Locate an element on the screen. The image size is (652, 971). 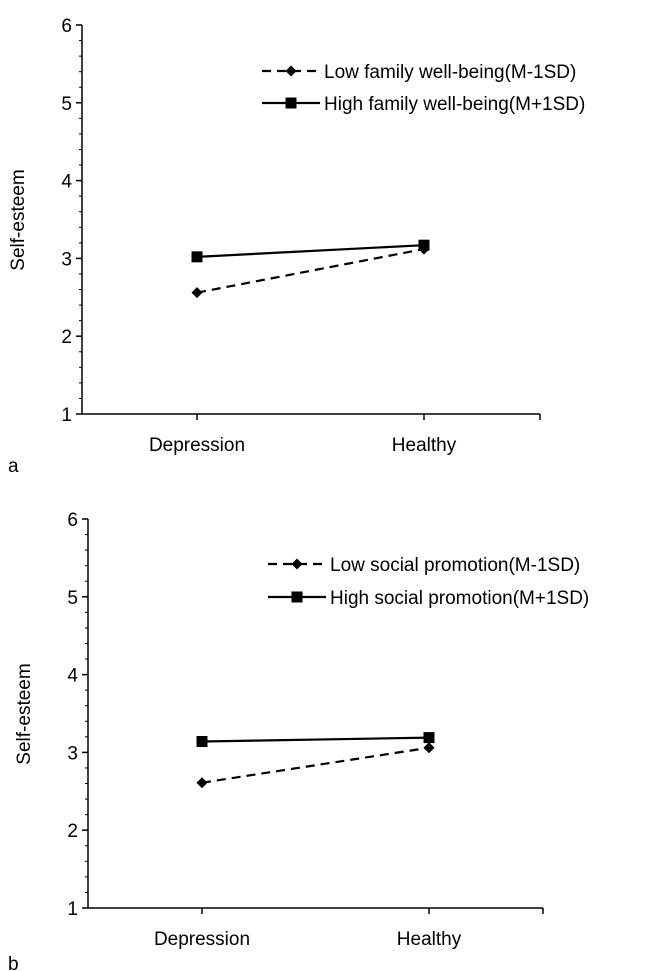
legend-entry: High family well-being(M+1SD) is located at coordinates (423, 104).